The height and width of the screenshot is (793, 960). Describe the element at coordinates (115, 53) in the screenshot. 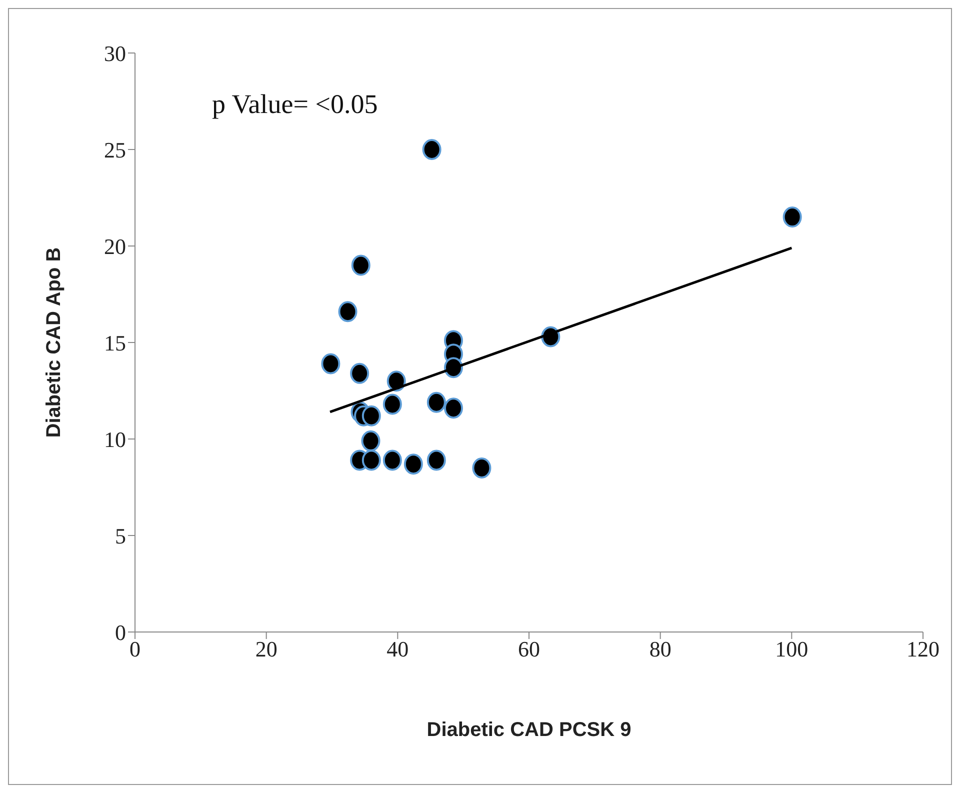

I see `y-tick-label: 30` at that location.